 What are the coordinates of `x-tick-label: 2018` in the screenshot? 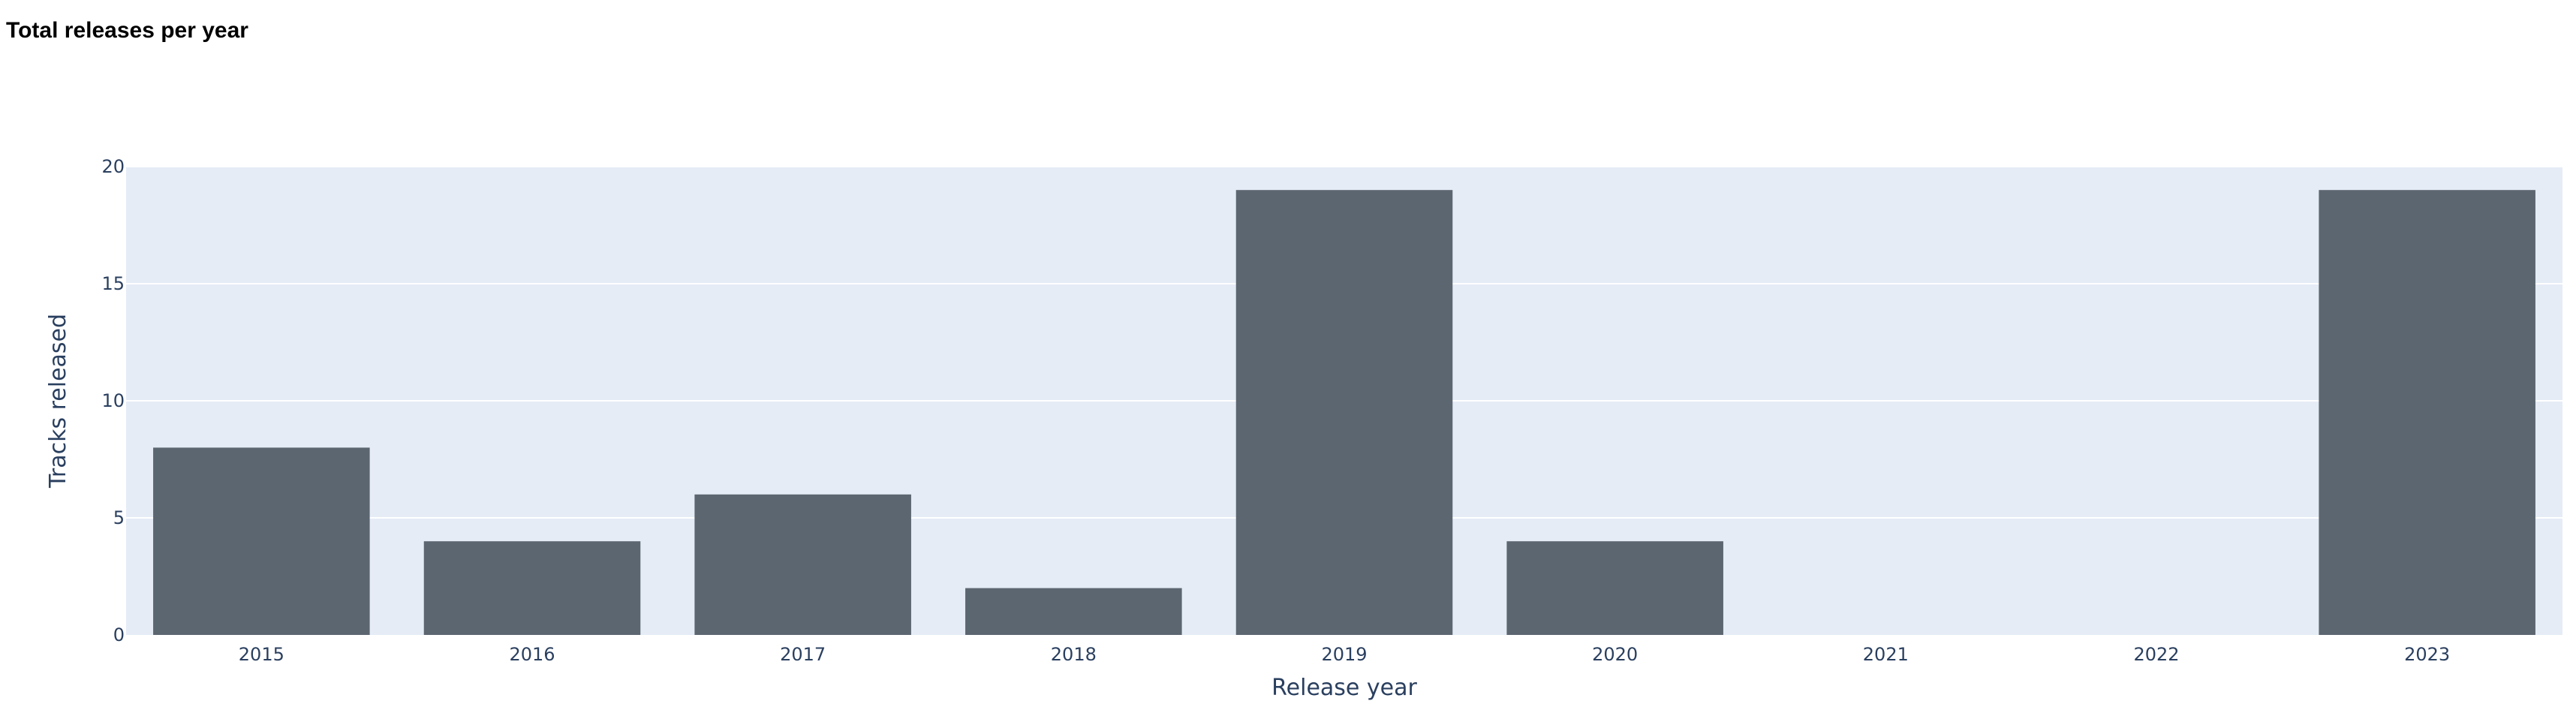 It's located at (1074, 654).